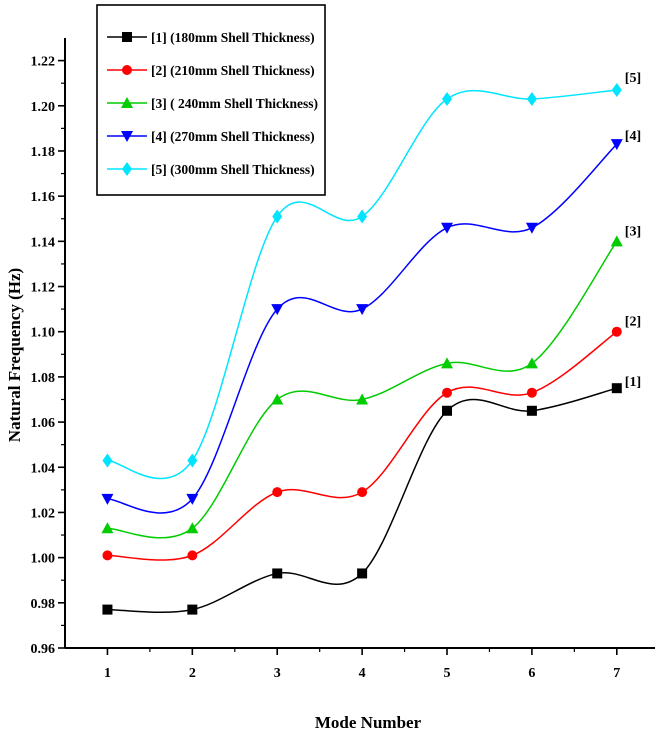  What do you see at coordinates (43, 197) in the screenshot?
I see `y-tick-label: 1.16` at bounding box center [43, 197].